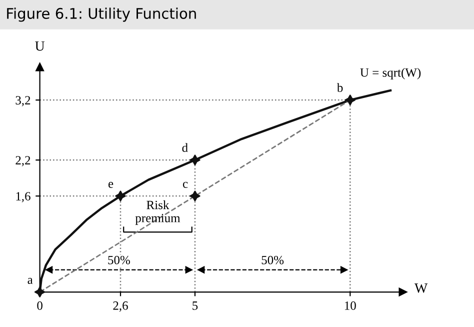 The height and width of the screenshot is (327, 474). I want to click on y-tick-label: 2,2, so click(23, 161).